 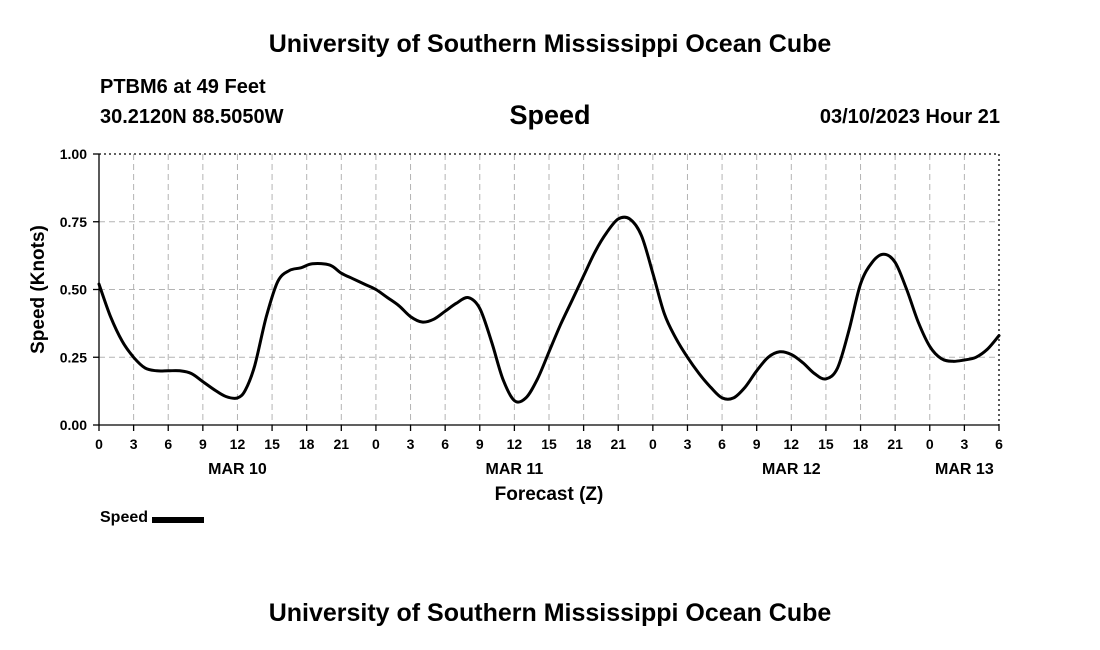 I want to click on y-tick-label: 0.50, so click(x=73, y=290).